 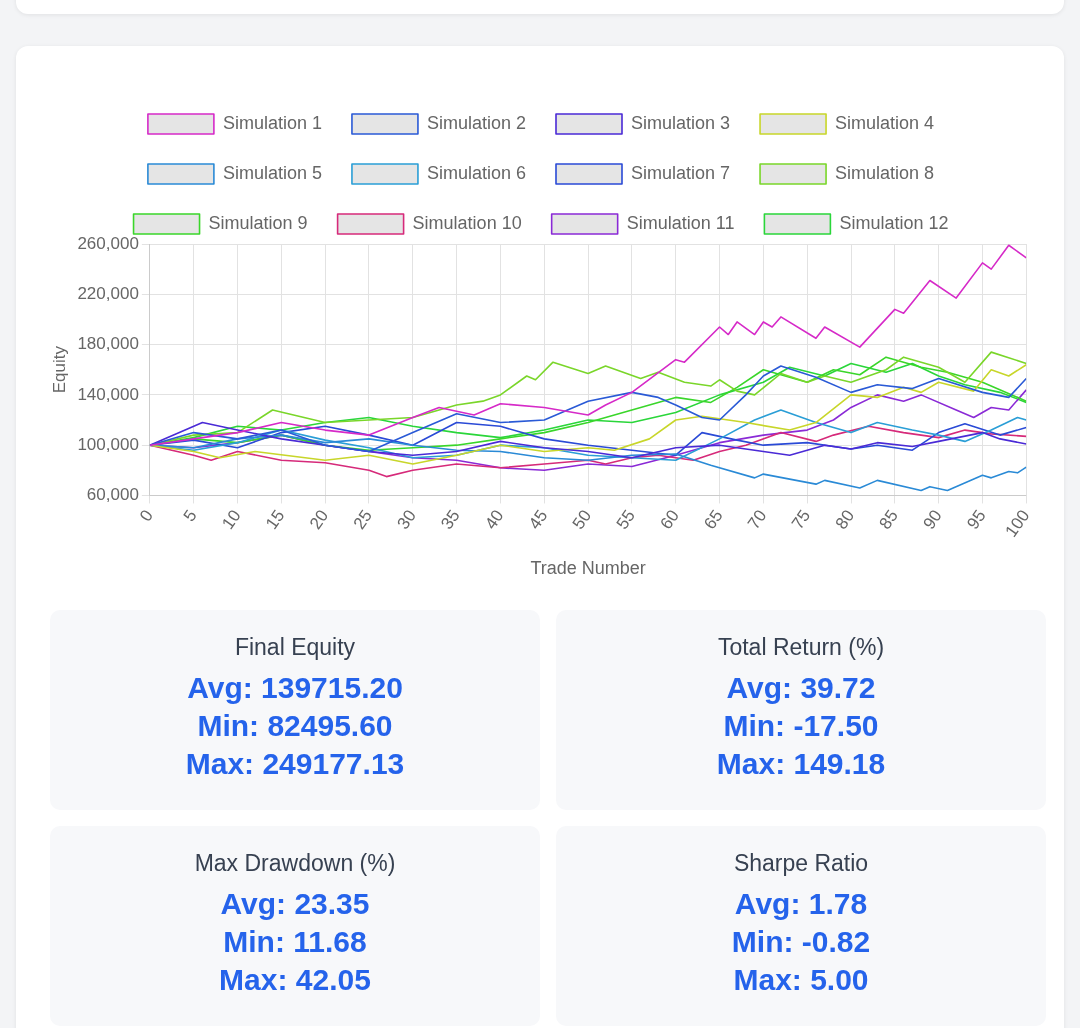 What do you see at coordinates (885, 122) in the screenshot?
I see `legend-label: Simulation 4` at bounding box center [885, 122].